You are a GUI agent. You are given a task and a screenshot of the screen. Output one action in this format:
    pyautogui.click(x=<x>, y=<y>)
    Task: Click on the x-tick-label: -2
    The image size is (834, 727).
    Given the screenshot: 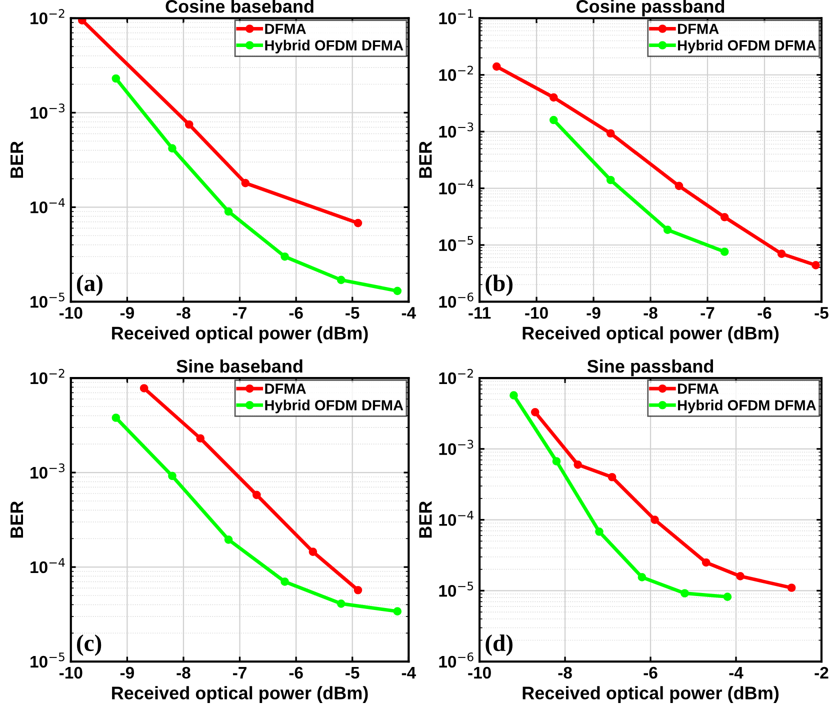 What is the action you would take?
    pyautogui.click(x=821, y=672)
    